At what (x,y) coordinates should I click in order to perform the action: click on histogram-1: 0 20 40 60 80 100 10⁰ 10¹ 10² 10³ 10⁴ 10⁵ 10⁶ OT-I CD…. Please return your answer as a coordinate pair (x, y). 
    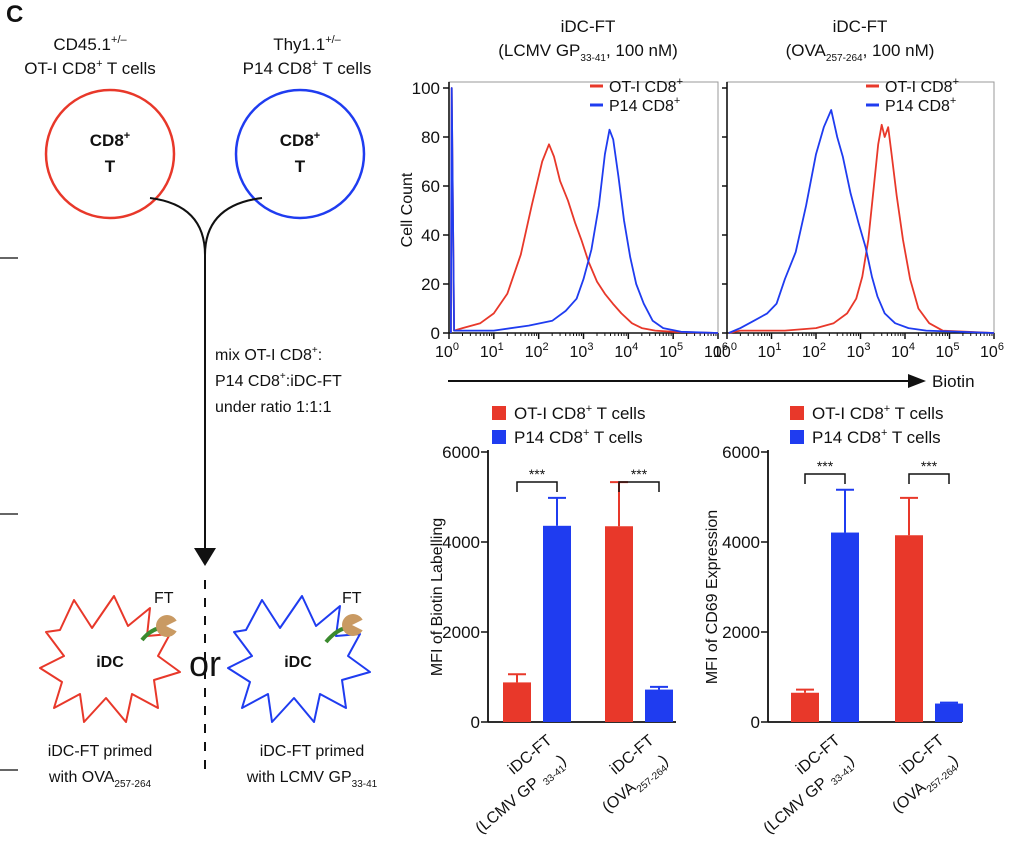
    Looking at the image, I should click on (570, 218).